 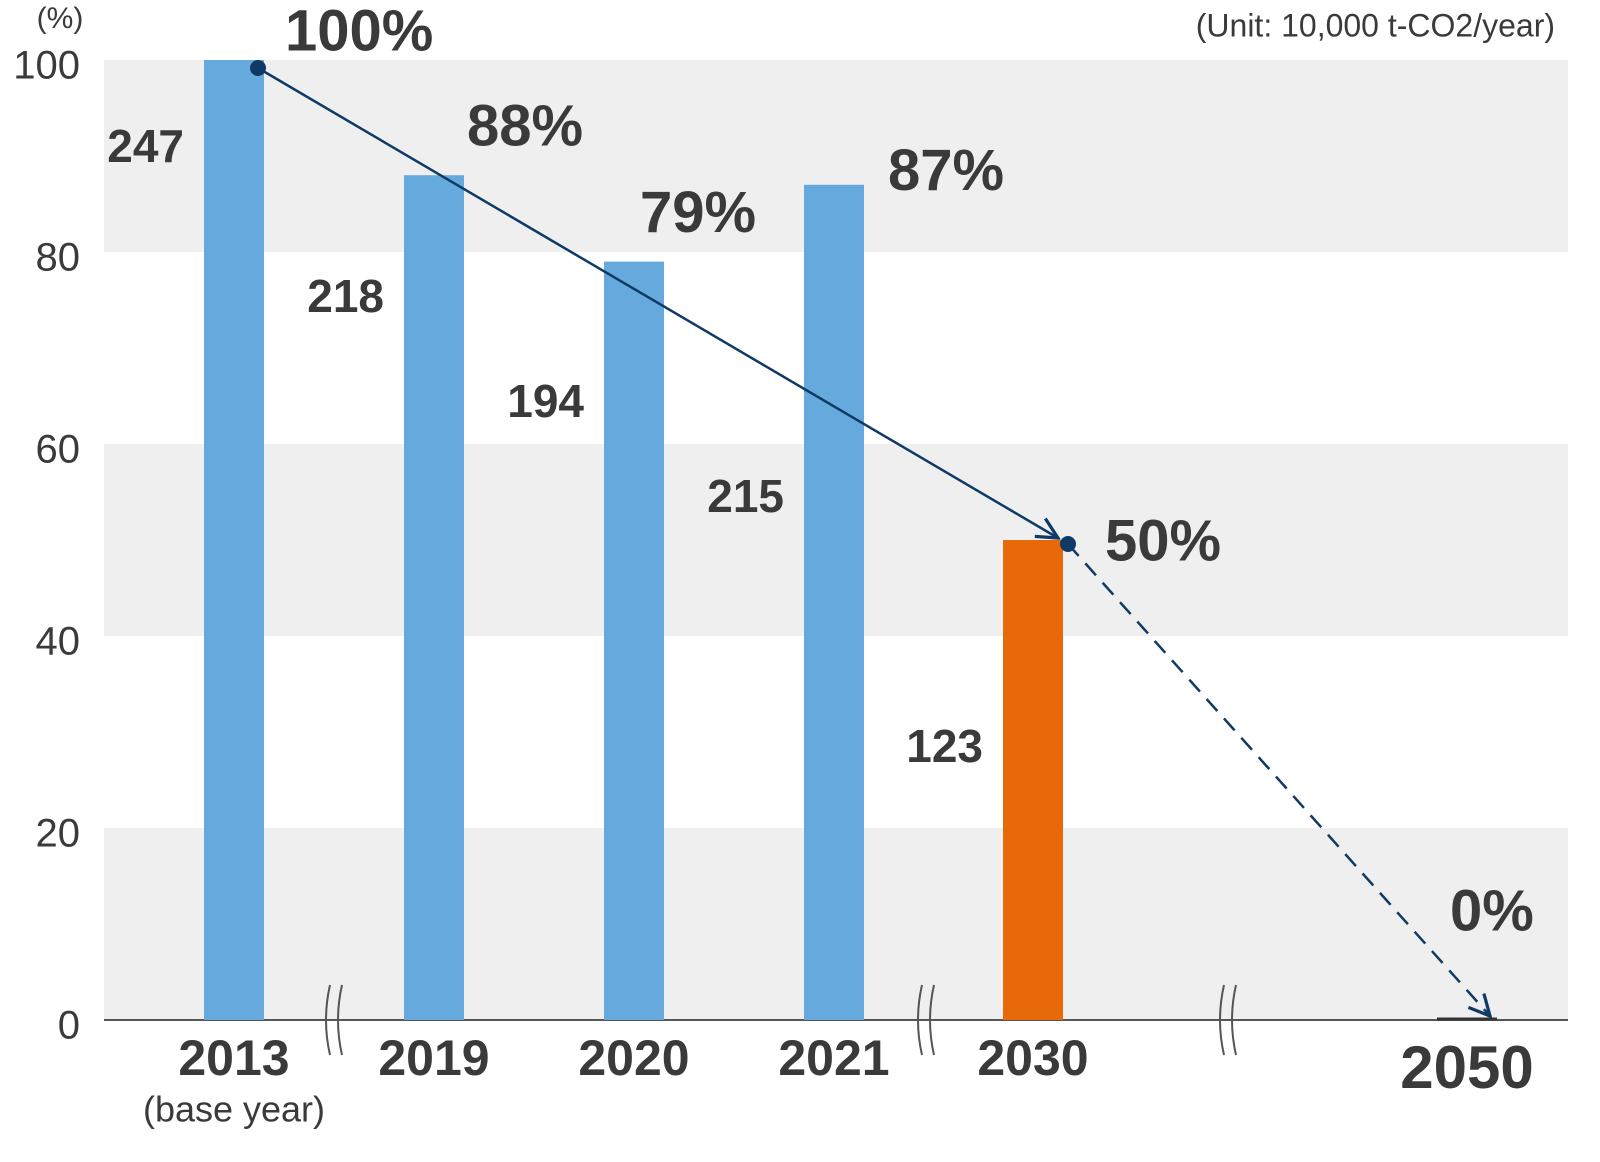 What do you see at coordinates (234, 1109) in the screenshot?
I see `category-note: (base year)` at bounding box center [234, 1109].